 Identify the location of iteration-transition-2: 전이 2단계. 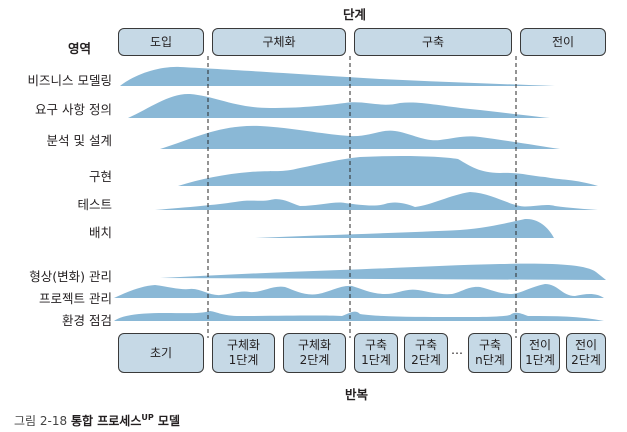
(586, 353).